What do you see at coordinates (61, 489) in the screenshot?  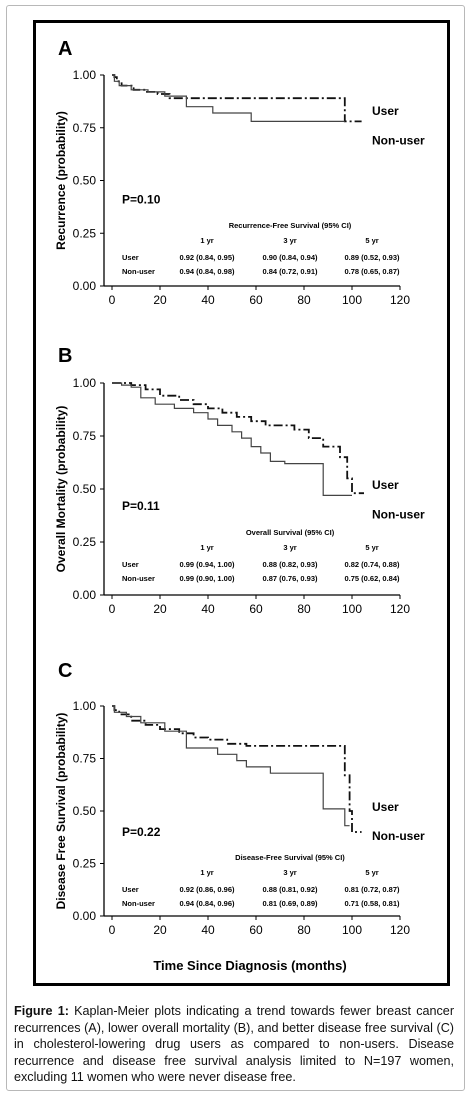 I see `y-axis-title: Overall Mortality (probability)` at bounding box center [61, 489].